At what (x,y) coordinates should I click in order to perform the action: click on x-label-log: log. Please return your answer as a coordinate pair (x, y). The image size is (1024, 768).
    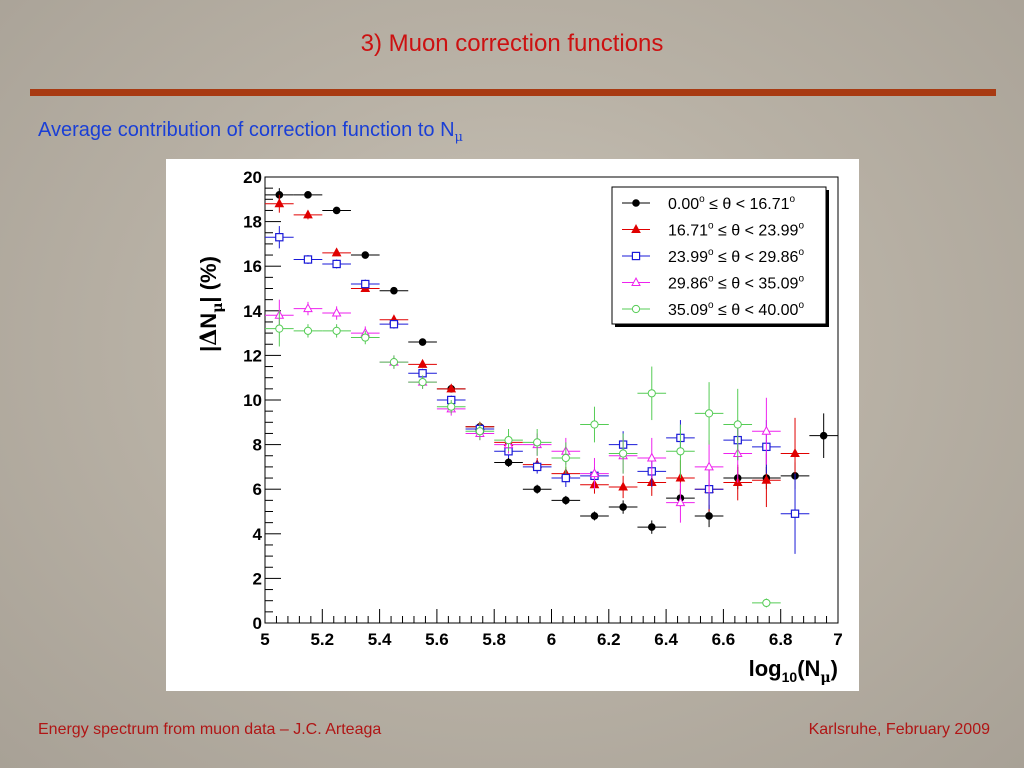
    Looking at the image, I should click on (765, 668).